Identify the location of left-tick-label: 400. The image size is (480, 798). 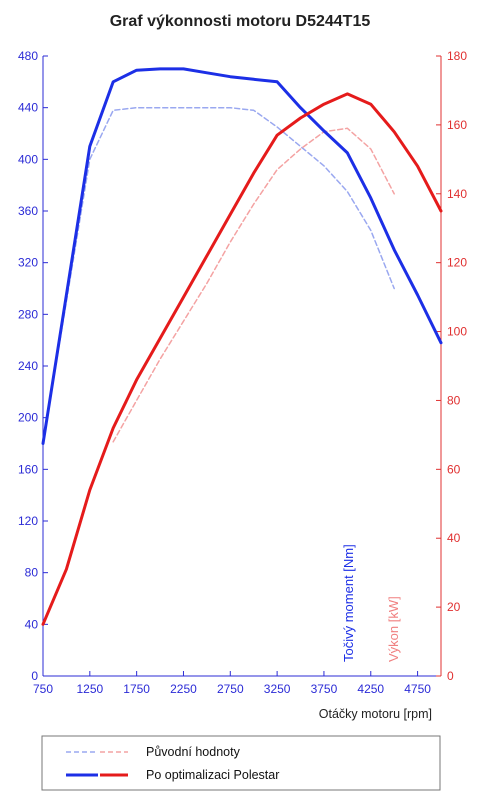
(28, 159).